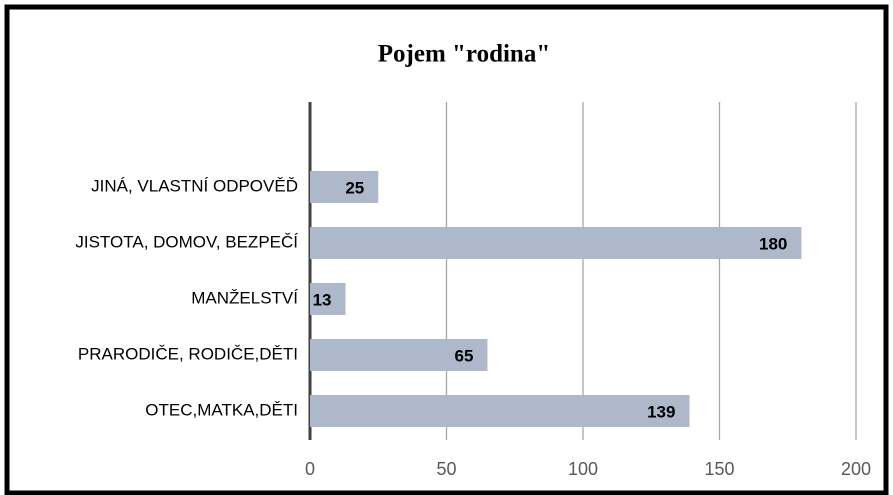  What do you see at coordinates (310, 469) in the screenshot?
I see `x-tick-label: 0` at bounding box center [310, 469].